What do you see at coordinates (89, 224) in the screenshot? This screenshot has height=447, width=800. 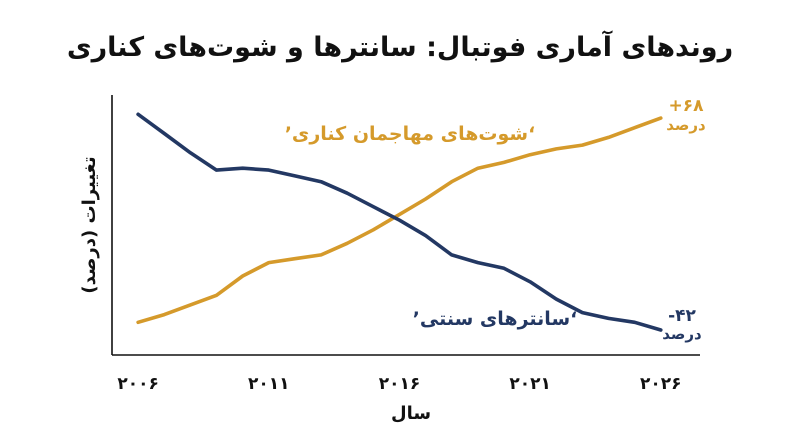 I see `y-axis-label: تغییرات (درصد)` at bounding box center [89, 224].